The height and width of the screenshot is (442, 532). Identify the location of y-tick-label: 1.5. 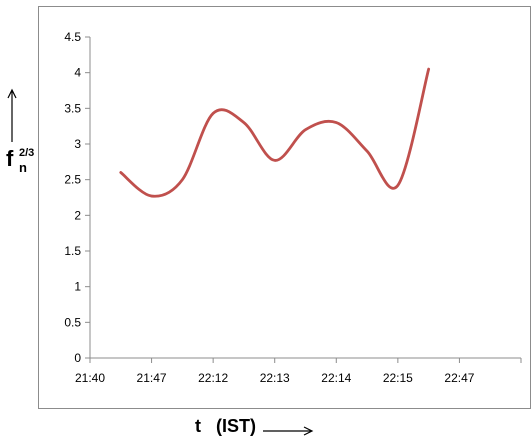
(72, 251).